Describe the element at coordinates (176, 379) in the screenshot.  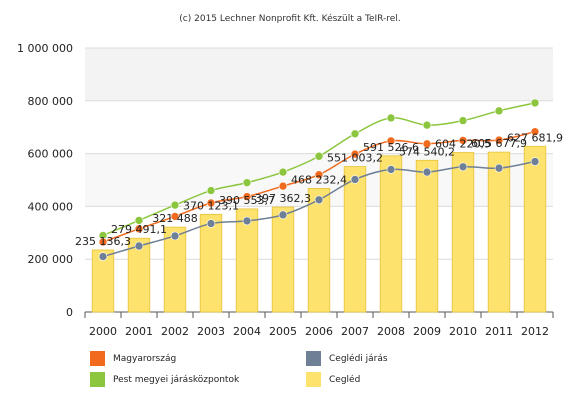
I see `legend-label-pest-megyei: Pest megyei járásközpontok` at that location.